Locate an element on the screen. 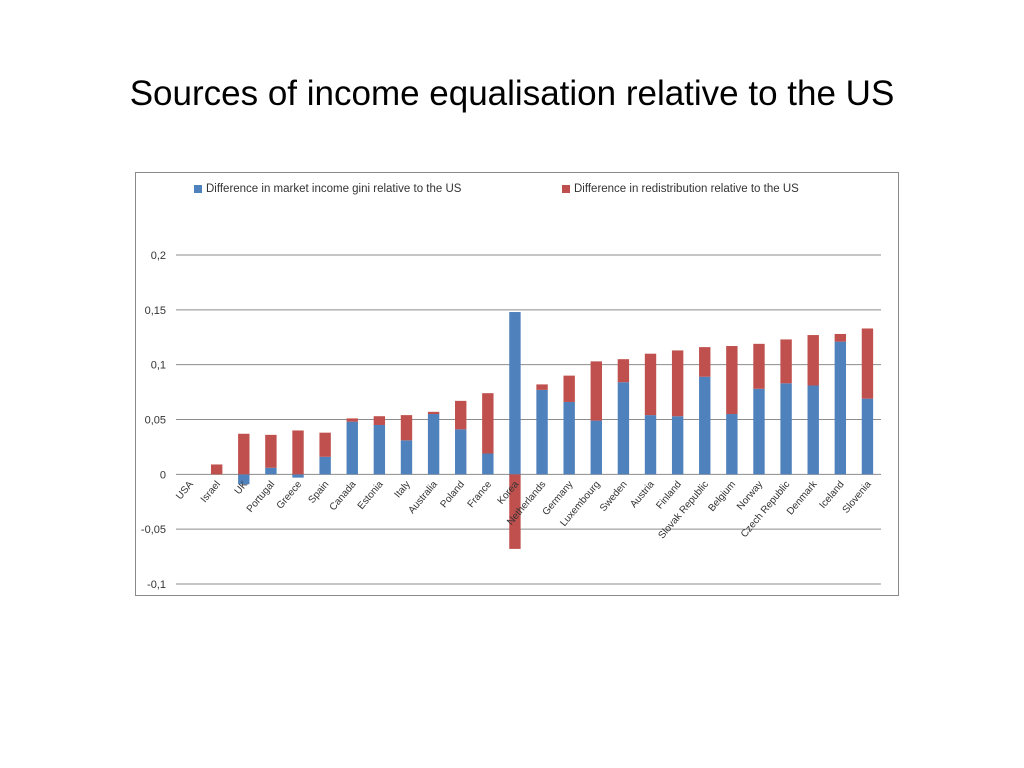 The width and height of the screenshot is (1024, 768). x-tick-label: Estonia is located at coordinates (371, 495).